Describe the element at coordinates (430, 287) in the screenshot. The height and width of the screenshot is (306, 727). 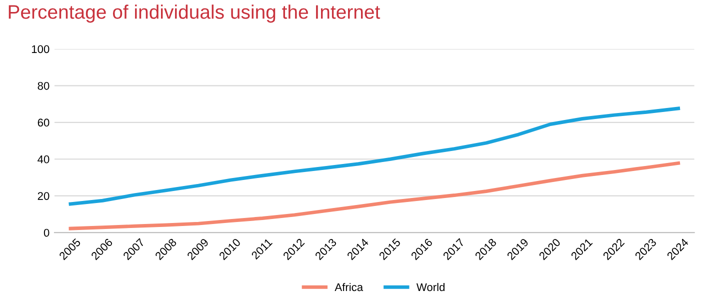
I see `legend-label: World` at that location.